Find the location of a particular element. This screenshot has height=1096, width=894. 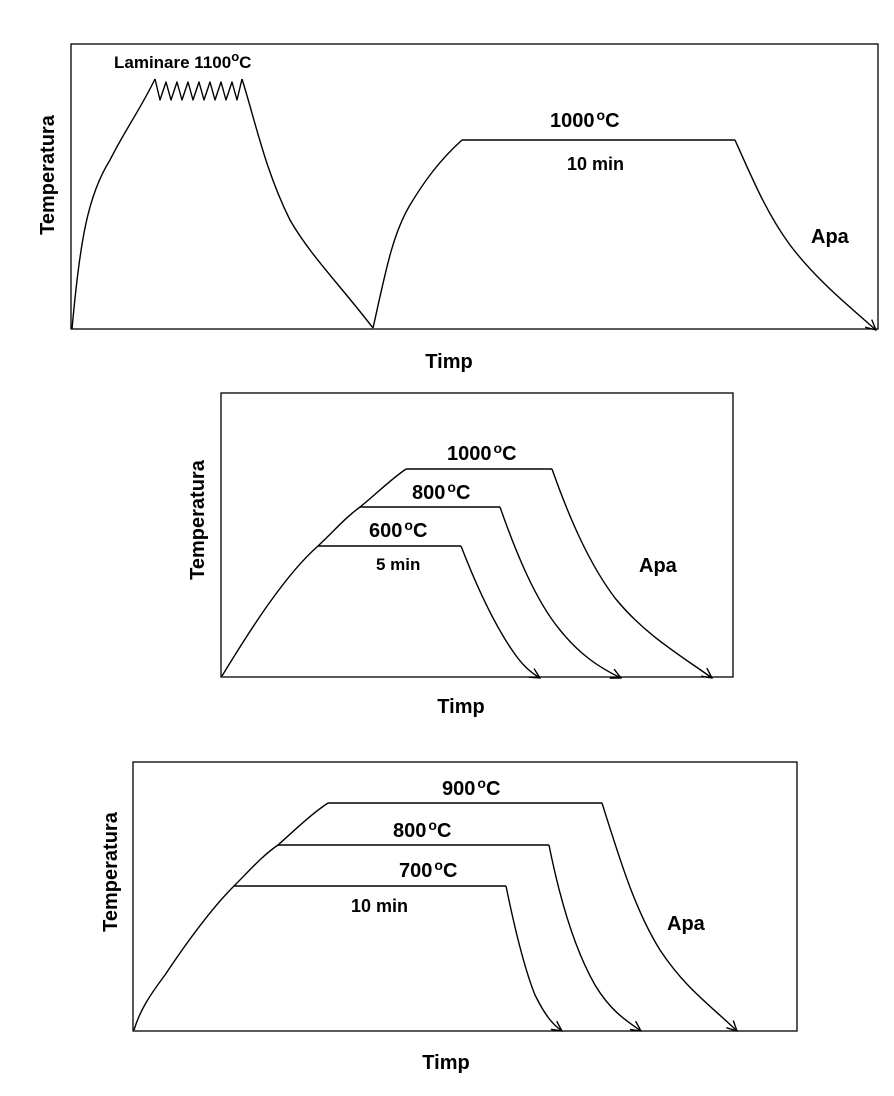

panel-2-heating-curve is located at coordinates (314, 572).